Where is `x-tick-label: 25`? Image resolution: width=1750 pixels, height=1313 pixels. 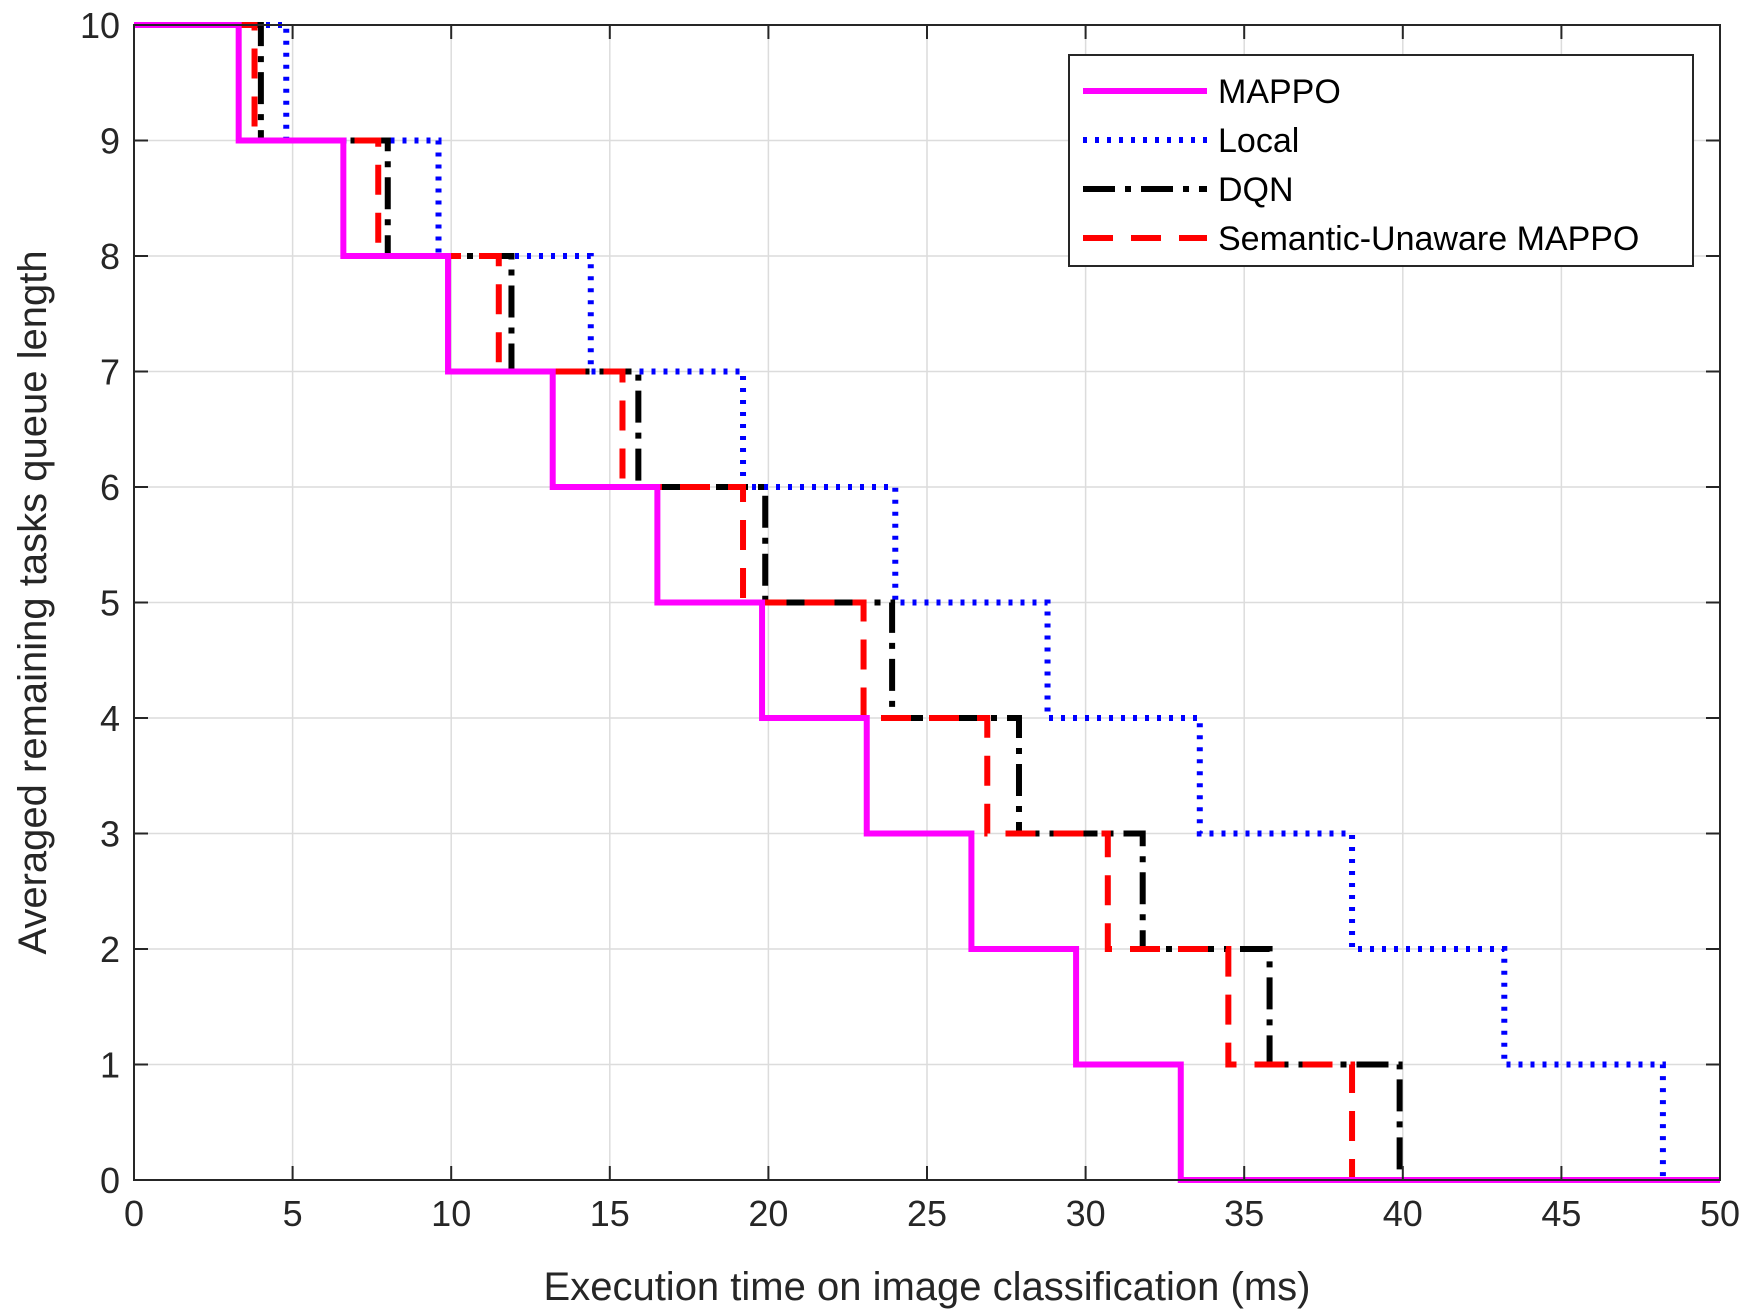
x-tick-label: 25 is located at coordinates (927, 1213).